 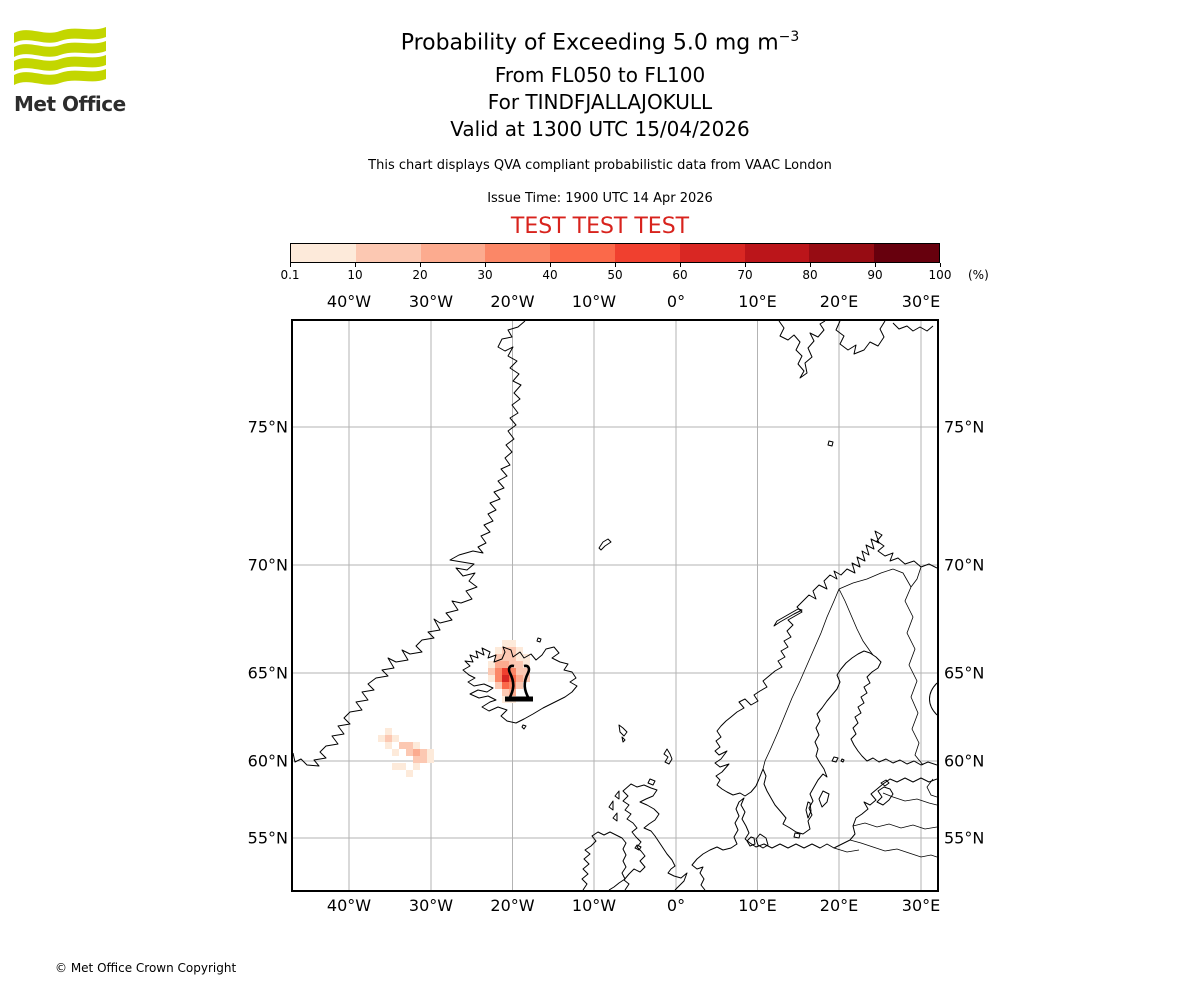 What do you see at coordinates (600, 42) in the screenshot?
I see `page-title: Probability of Exceeding 5.0 mg m−3` at bounding box center [600, 42].